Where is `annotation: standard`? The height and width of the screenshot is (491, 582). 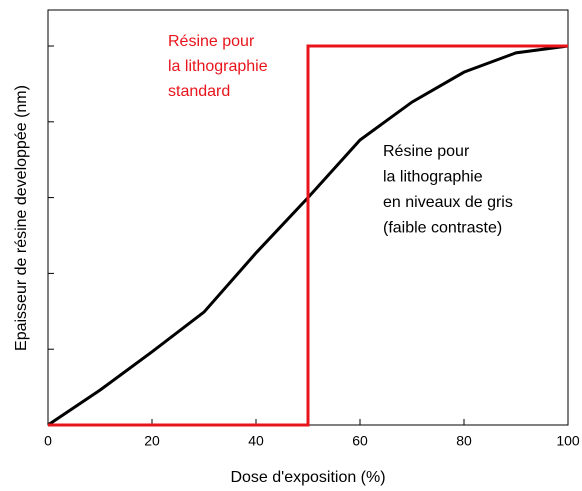 annotation: standard is located at coordinates (199, 91).